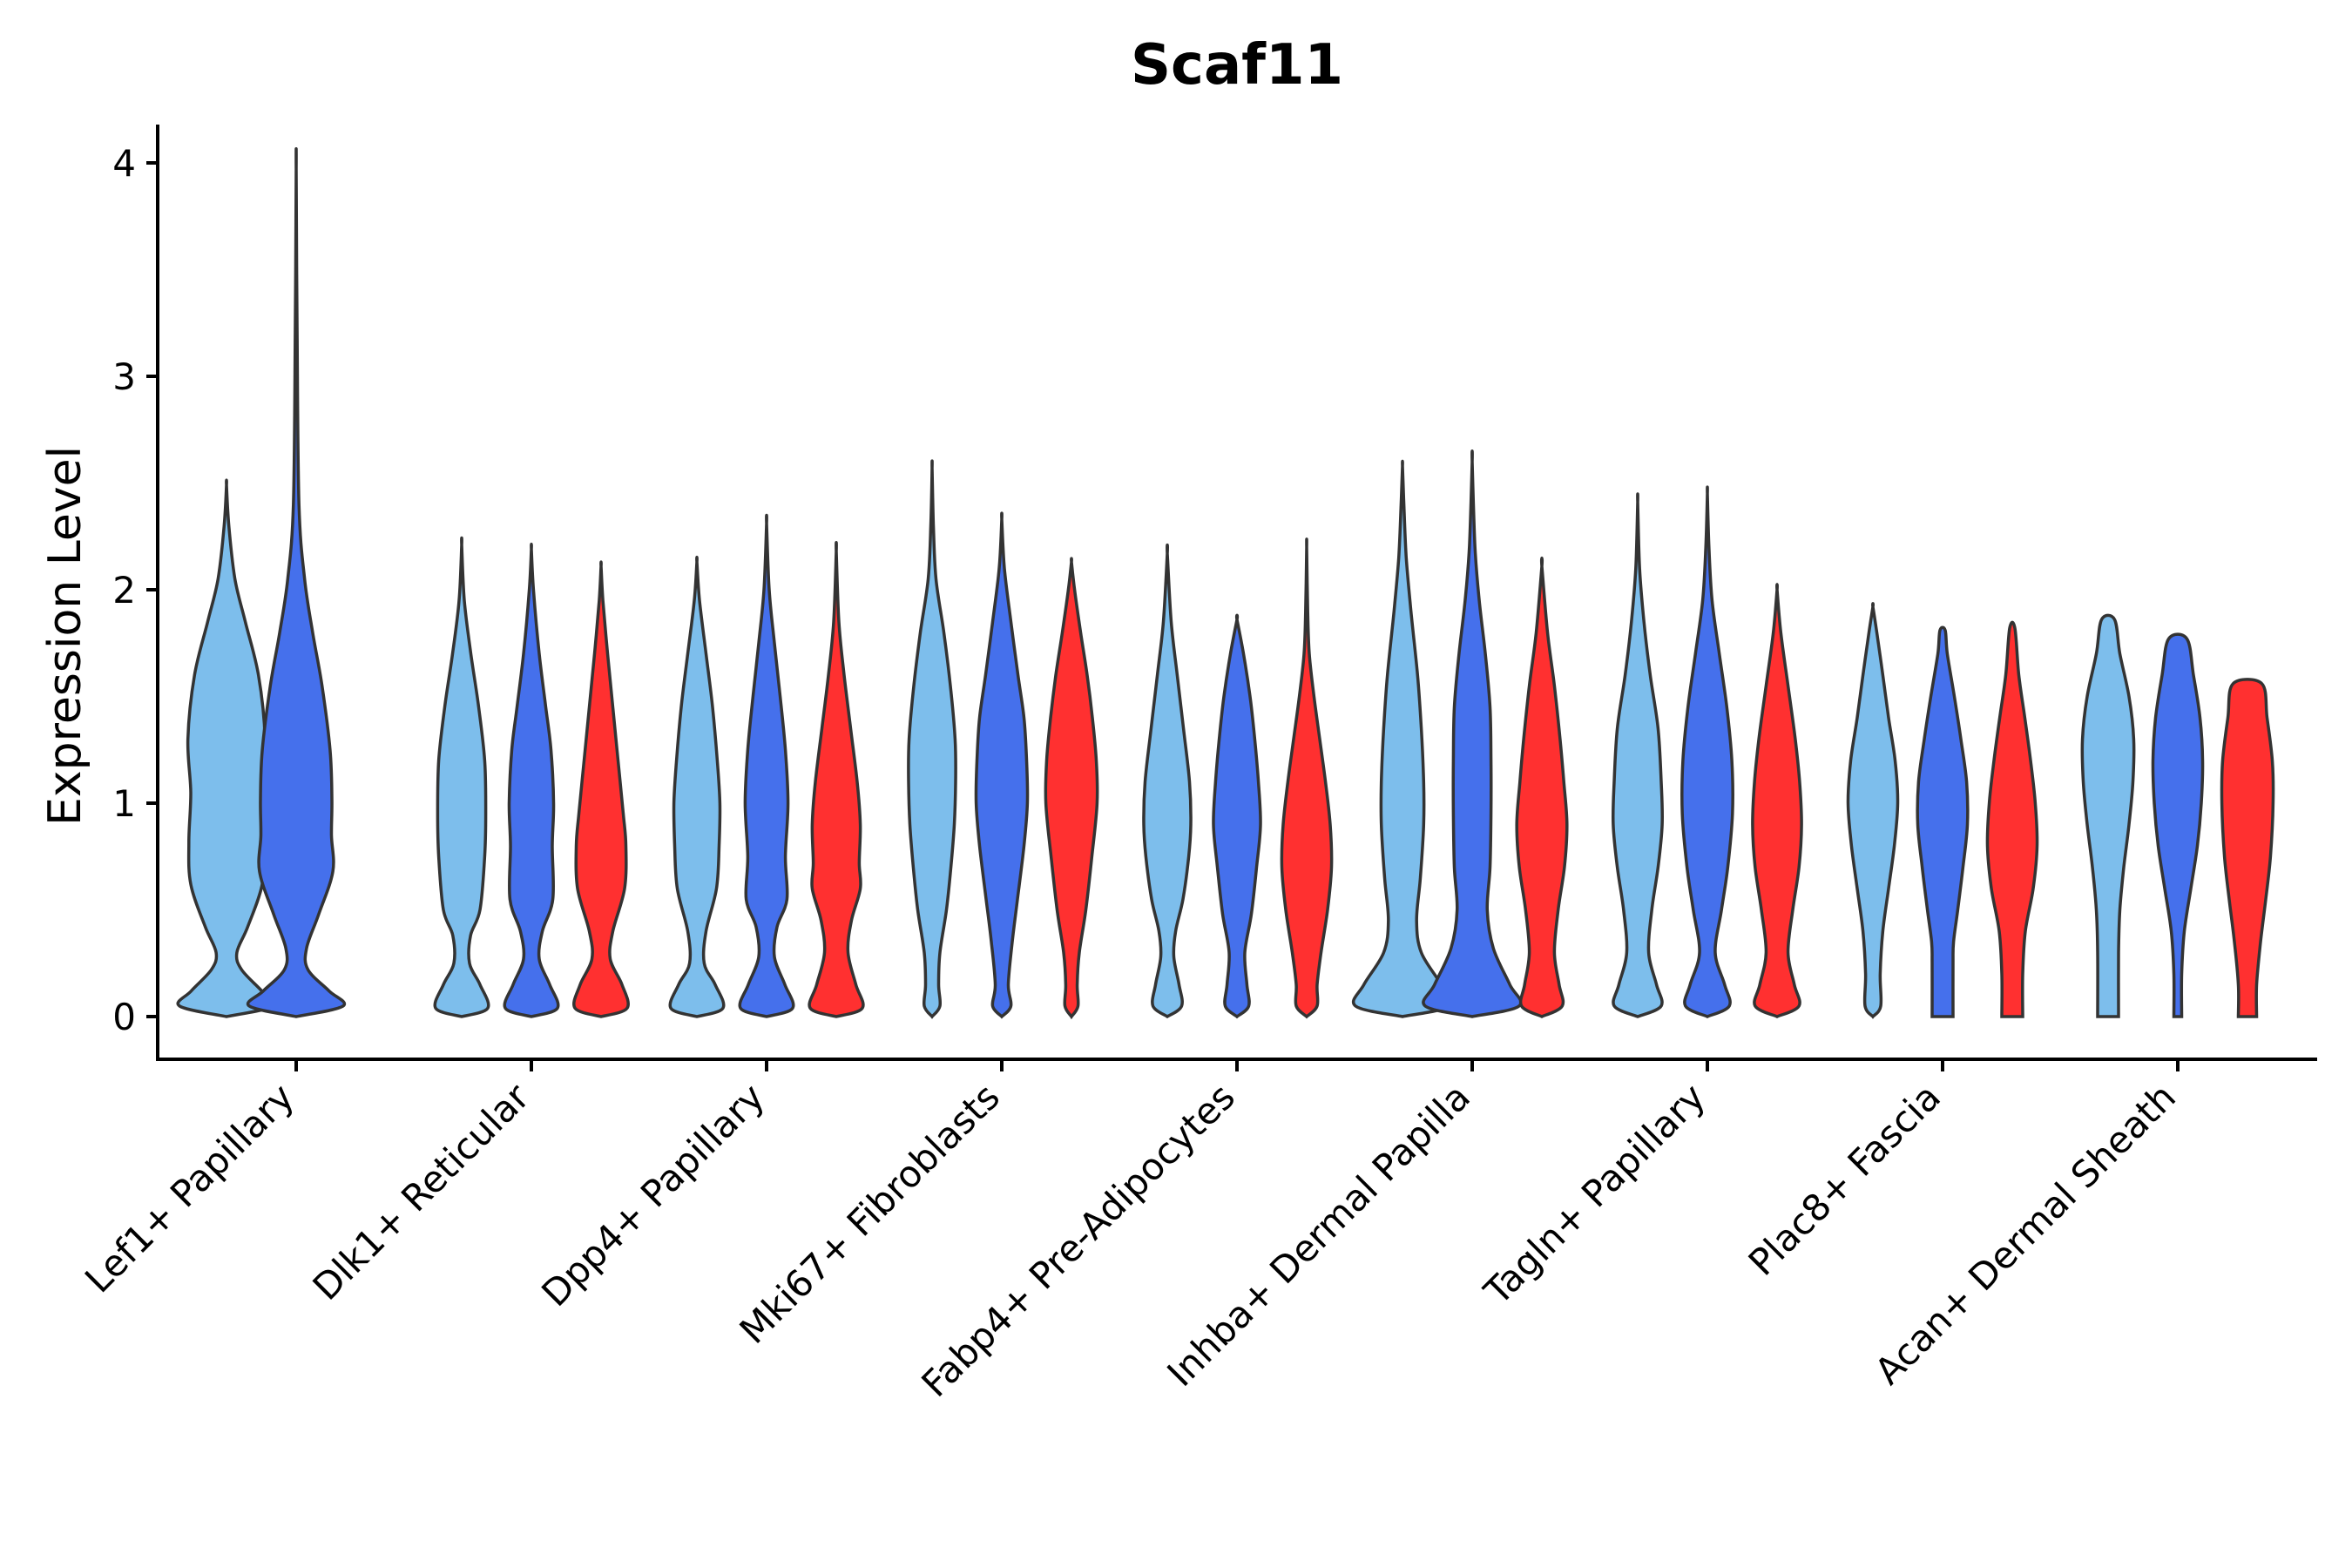  What do you see at coordinates (124, 163) in the screenshot?
I see `y-tick-label: 4` at bounding box center [124, 163].